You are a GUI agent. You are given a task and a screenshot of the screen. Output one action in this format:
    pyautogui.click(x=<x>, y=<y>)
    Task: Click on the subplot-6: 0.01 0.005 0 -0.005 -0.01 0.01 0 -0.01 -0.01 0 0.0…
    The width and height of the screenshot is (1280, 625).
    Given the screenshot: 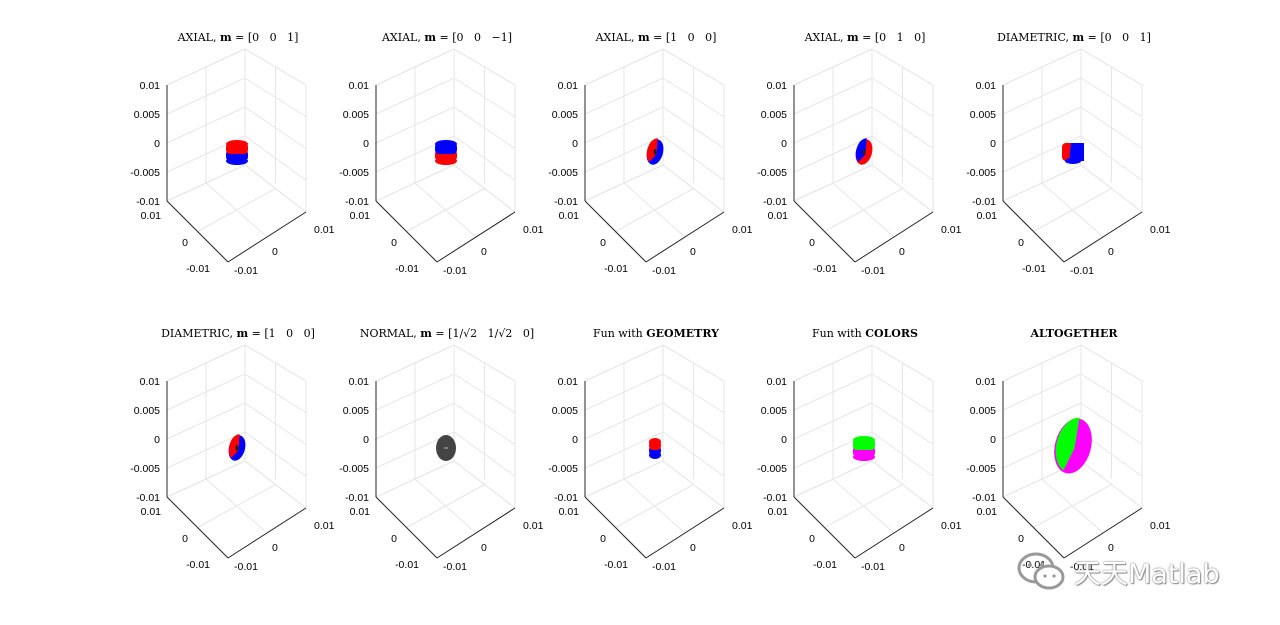 What is the action you would take?
    pyautogui.click(x=232, y=450)
    